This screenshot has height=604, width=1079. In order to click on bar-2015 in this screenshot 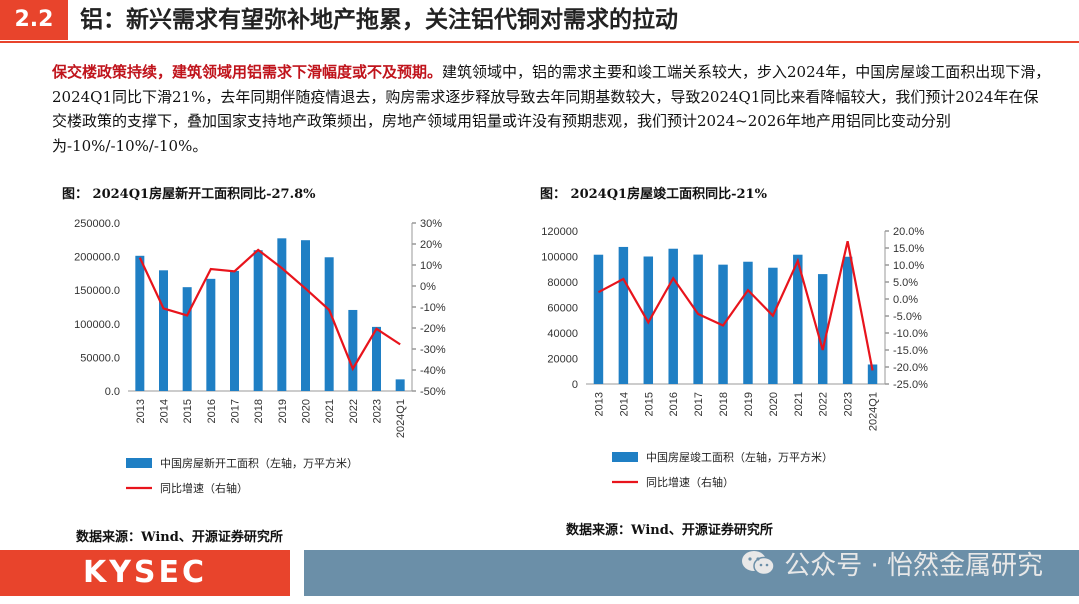, I will do `click(187, 339)`.